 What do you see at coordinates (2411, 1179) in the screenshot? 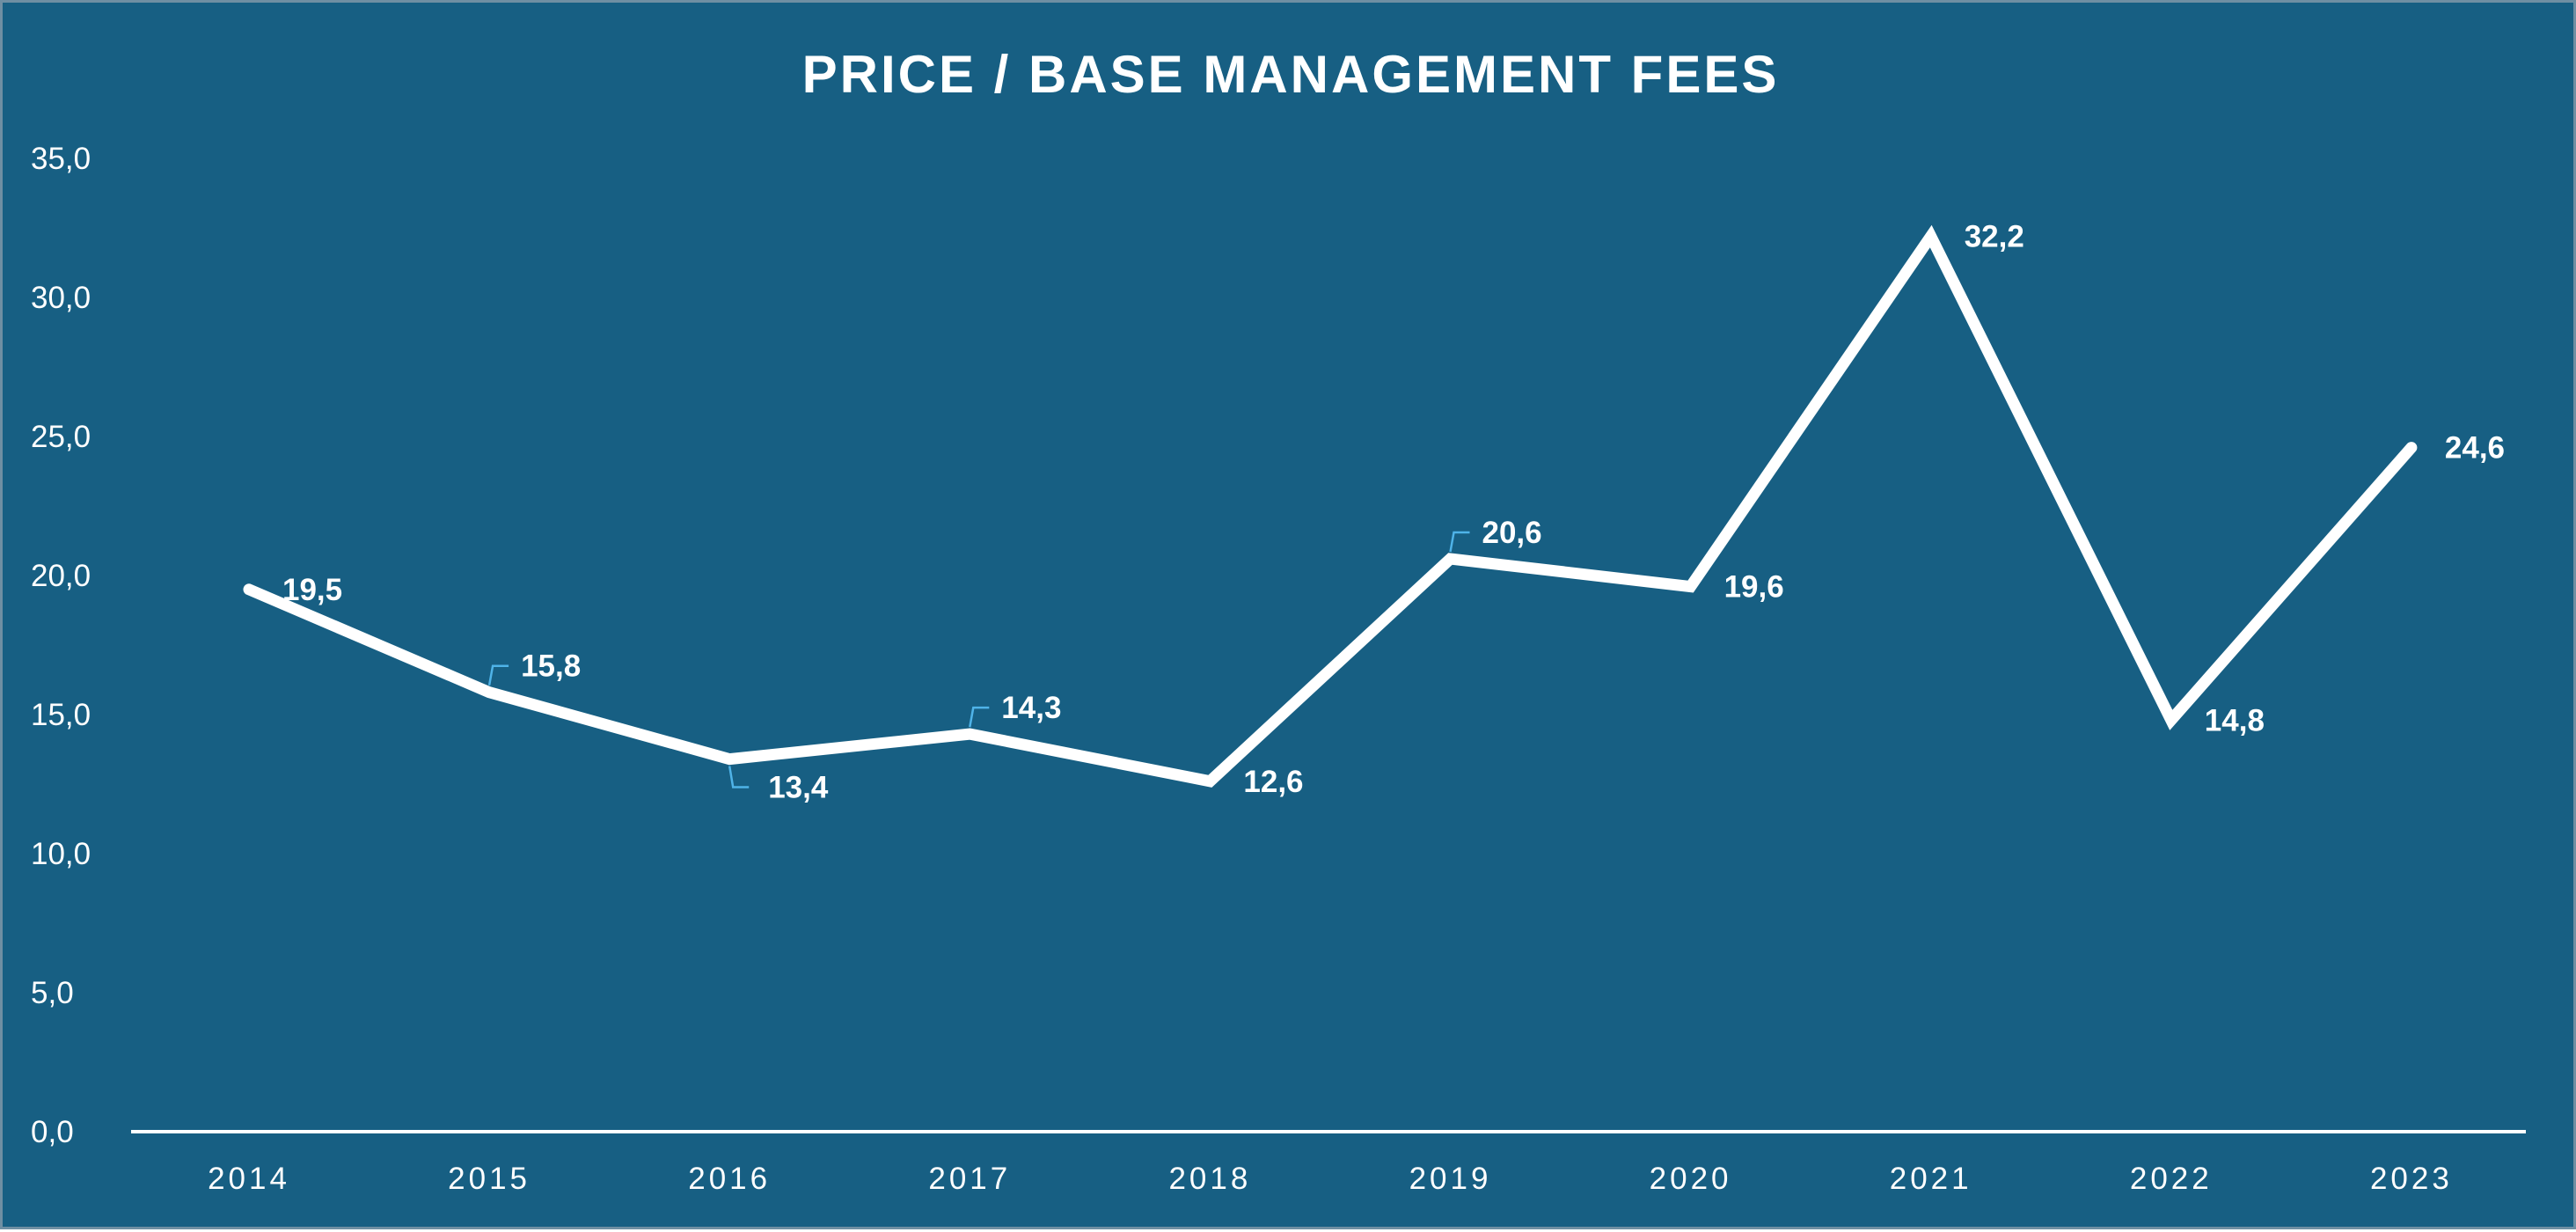
I see `x-tick-label: 2023` at bounding box center [2411, 1179].